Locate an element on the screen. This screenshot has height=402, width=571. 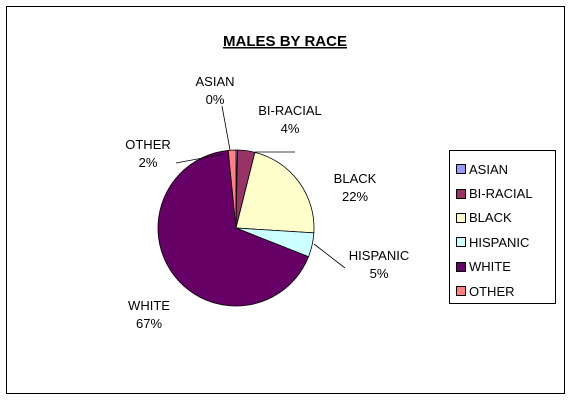
legend-item-black: BLACK is located at coordinates (502, 218).